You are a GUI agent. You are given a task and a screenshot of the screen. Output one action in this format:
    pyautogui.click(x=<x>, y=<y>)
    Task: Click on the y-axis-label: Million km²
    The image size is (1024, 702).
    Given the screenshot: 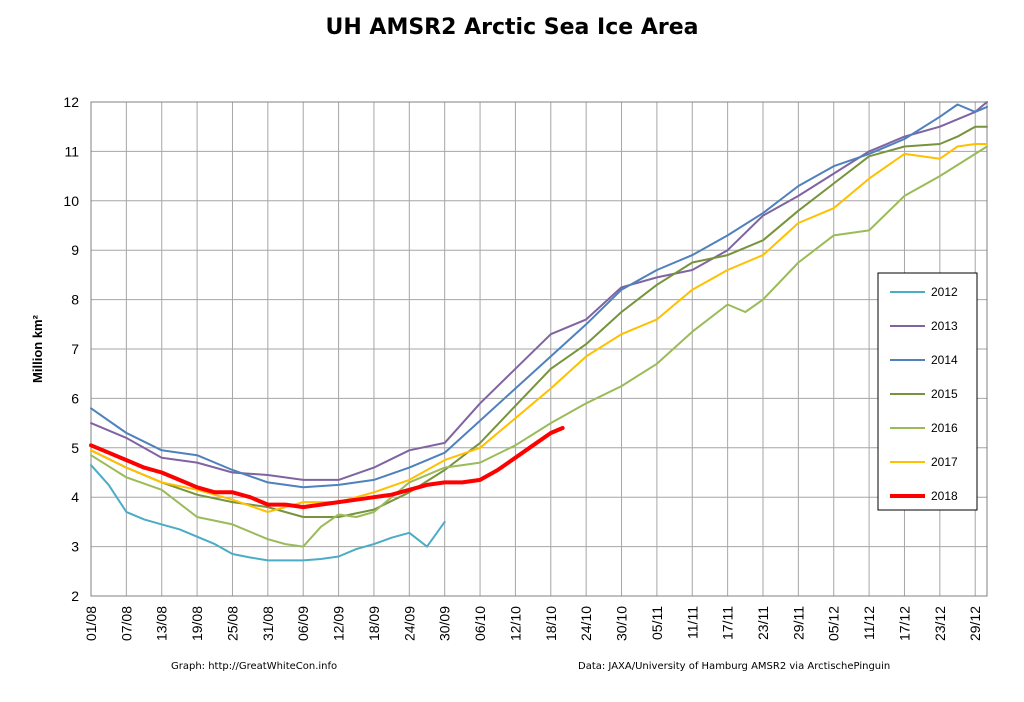 What is the action you would take?
    pyautogui.click(x=37, y=348)
    